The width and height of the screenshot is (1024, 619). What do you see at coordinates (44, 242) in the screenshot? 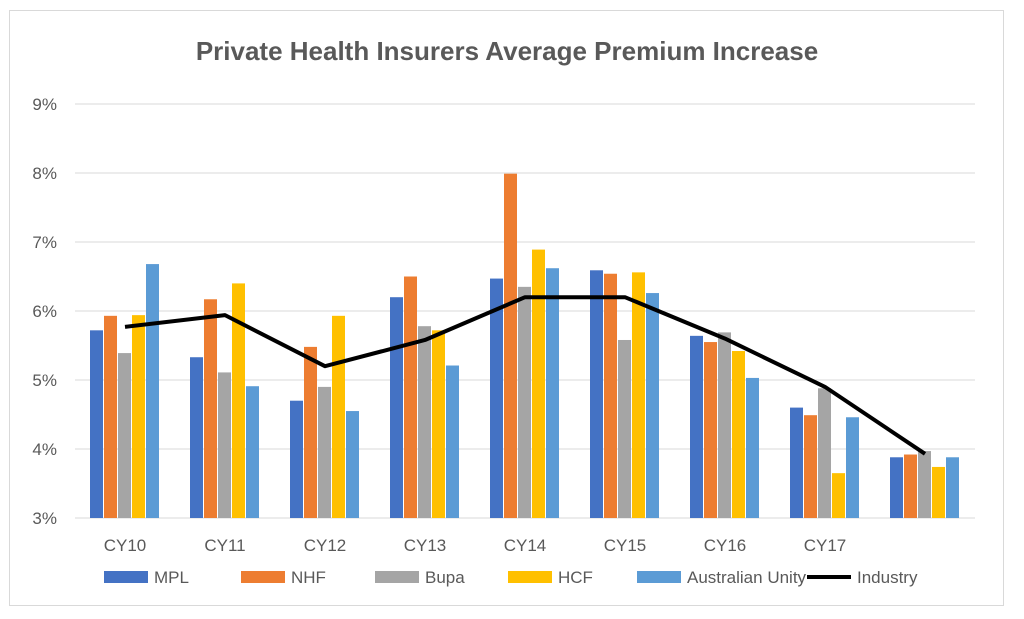
I see `y-tick-label: 7%` at bounding box center [44, 242].